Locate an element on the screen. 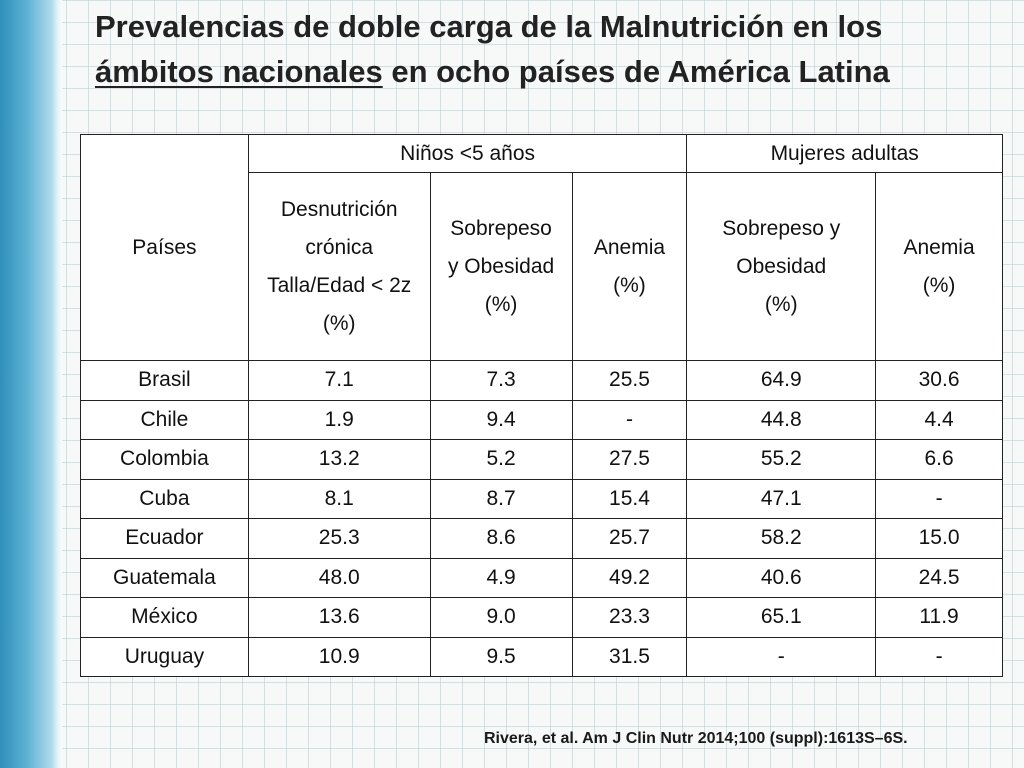 The height and width of the screenshot is (768, 1024). value-cell: 55.2 is located at coordinates (781, 459).